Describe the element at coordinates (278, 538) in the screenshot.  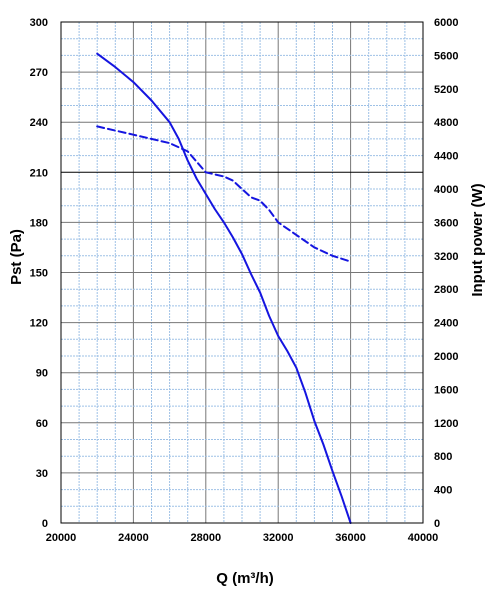
I see `x-tick-label: 32000` at that location.